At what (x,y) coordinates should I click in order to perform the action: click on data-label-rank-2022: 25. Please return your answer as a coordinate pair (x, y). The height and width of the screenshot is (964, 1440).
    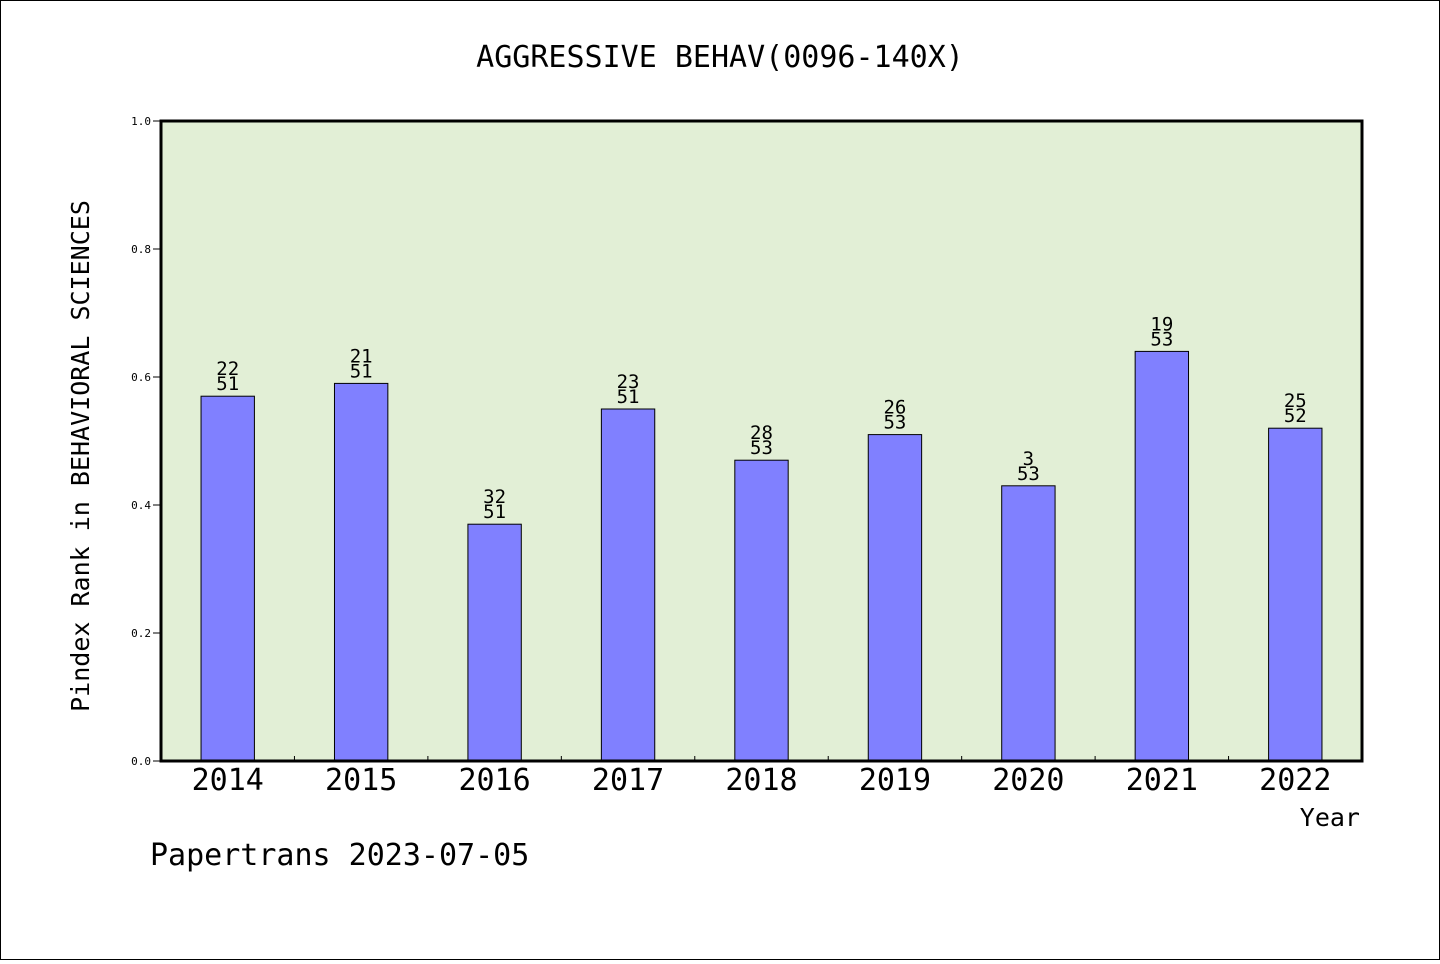
    Looking at the image, I should click on (1295, 401).